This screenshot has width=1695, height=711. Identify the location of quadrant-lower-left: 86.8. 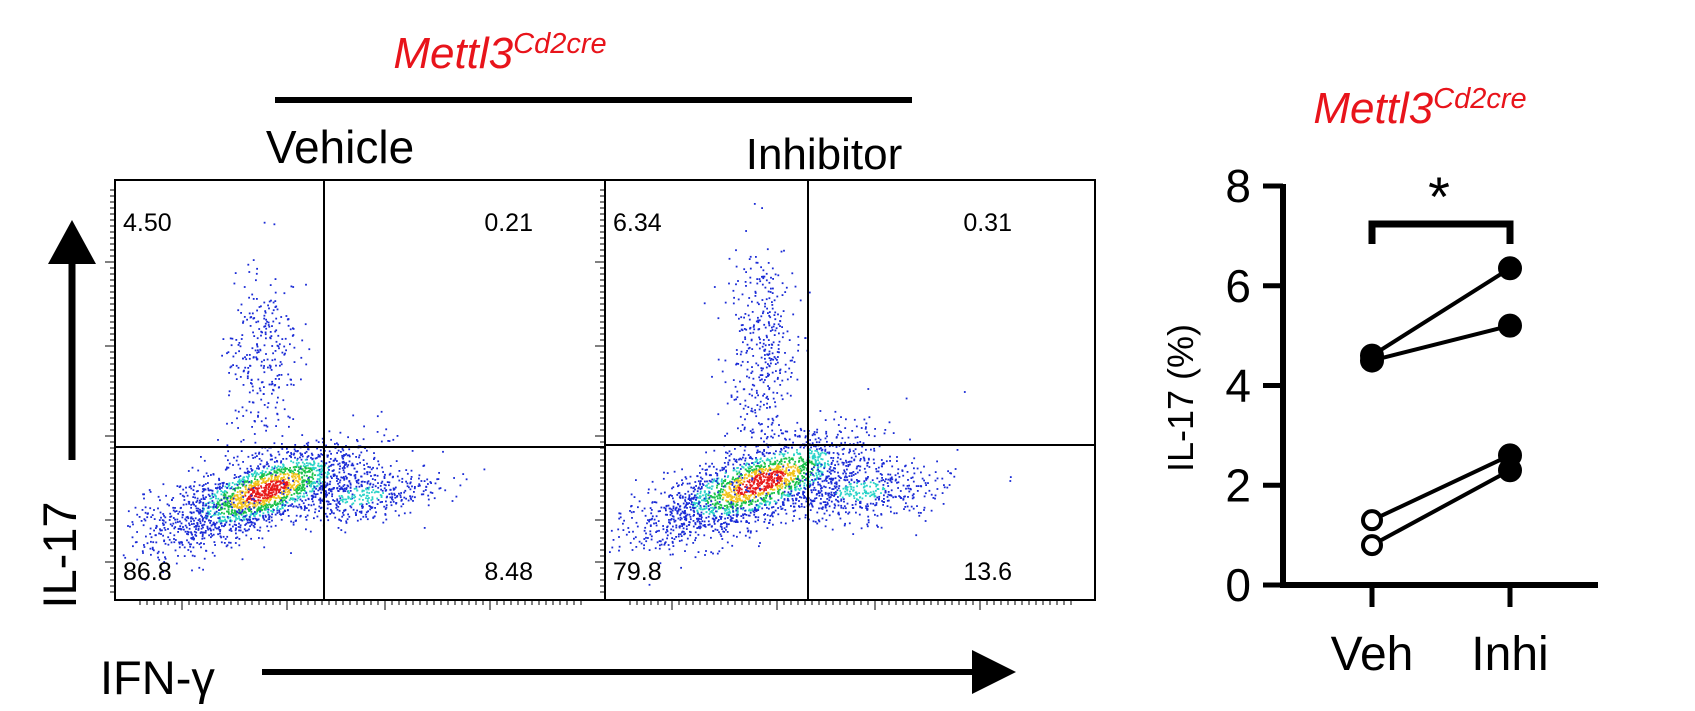
(147, 572).